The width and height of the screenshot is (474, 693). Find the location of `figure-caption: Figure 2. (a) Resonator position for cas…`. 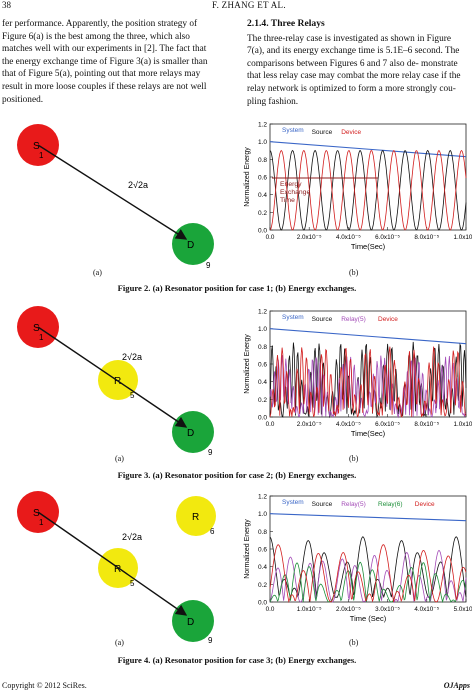

figure-caption: Figure 2. (a) Resonator position for cas… is located at coordinates (237, 288).